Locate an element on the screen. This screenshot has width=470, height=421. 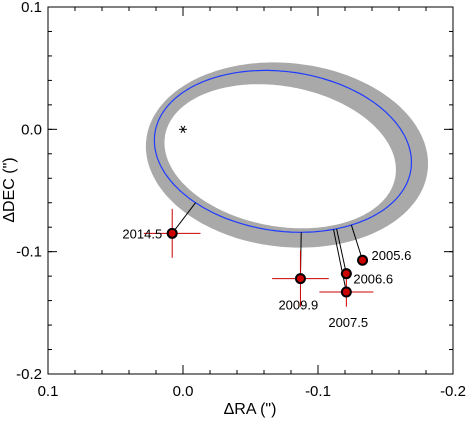
epoch-label: 2005.6 is located at coordinates (392, 255).